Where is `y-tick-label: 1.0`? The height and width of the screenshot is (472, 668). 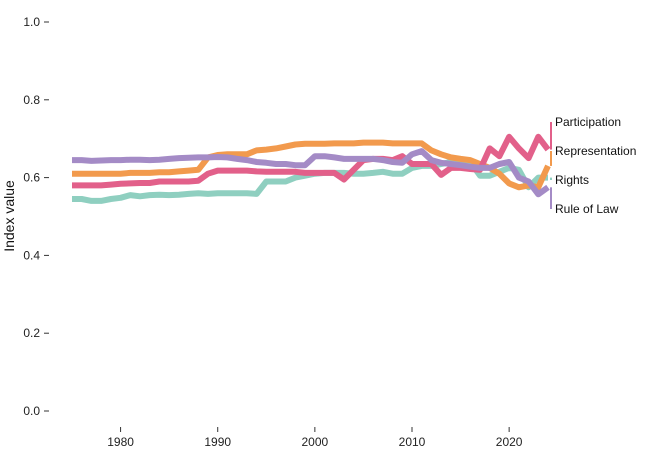 y-tick-label: 1.0 is located at coordinates (31, 22).